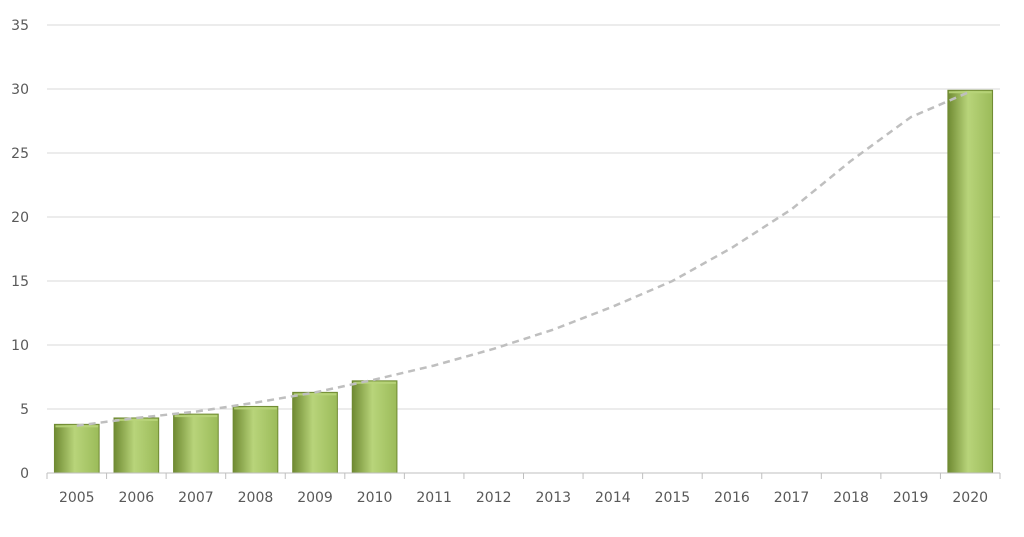 The height and width of the screenshot is (537, 1024). Describe the element at coordinates (851, 498) in the screenshot. I see `x-tick-label: 2018` at that location.